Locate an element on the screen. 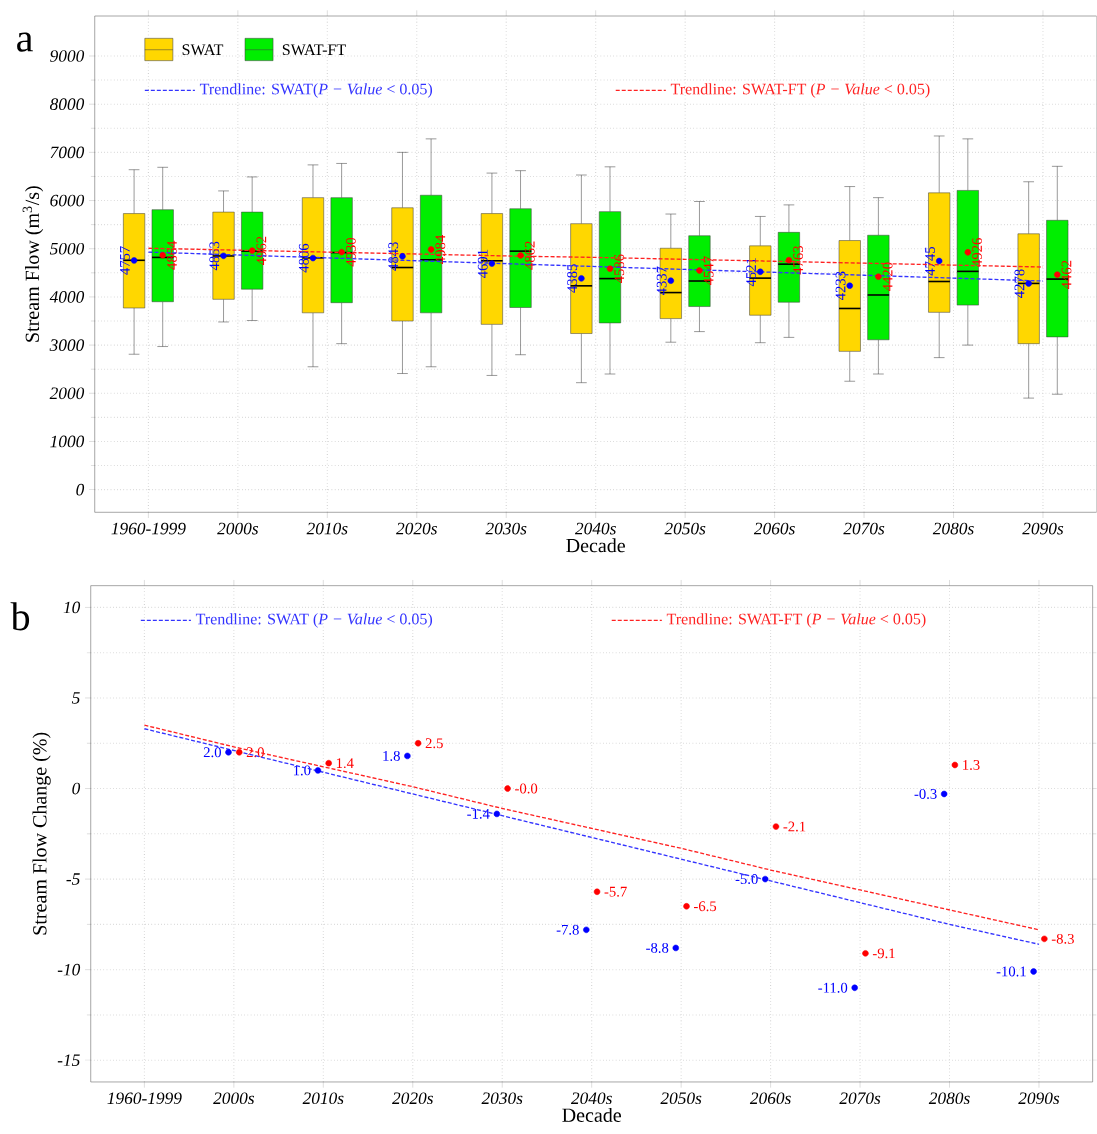 This screenshot has width=1097, height=1134. data-label: 4462 is located at coordinates (1066, 275).